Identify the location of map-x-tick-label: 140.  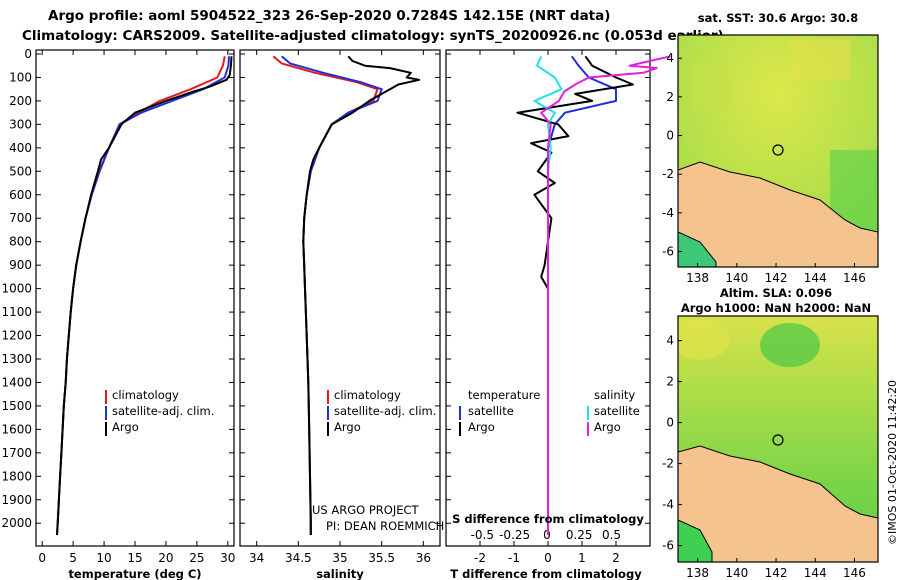
(736, 573).